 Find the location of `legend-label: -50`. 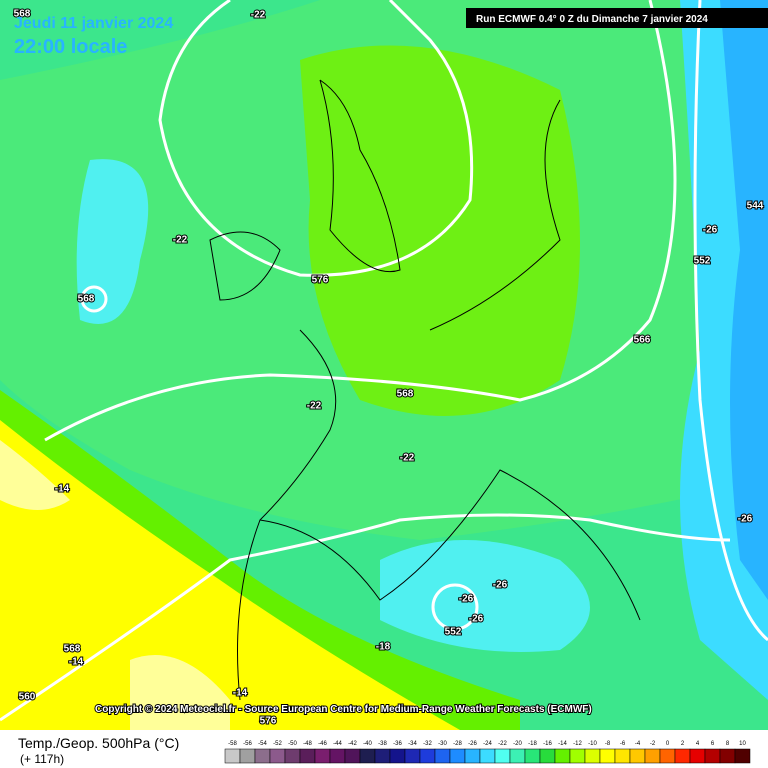

legend-label: -50 is located at coordinates (292, 744).